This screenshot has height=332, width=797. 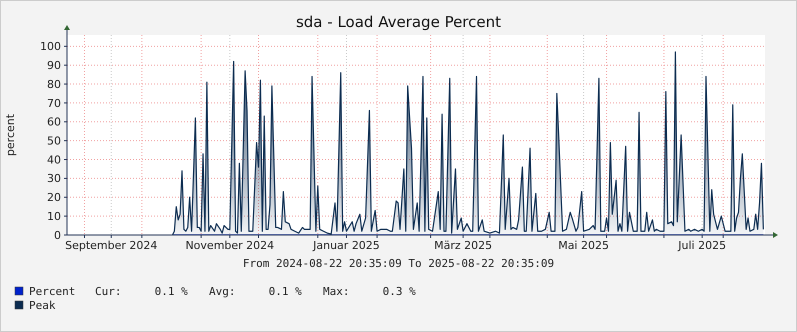 What do you see at coordinates (50, 47) in the screenshot?
I see `y-tick-label: 100` at bounding box center [50, 47].